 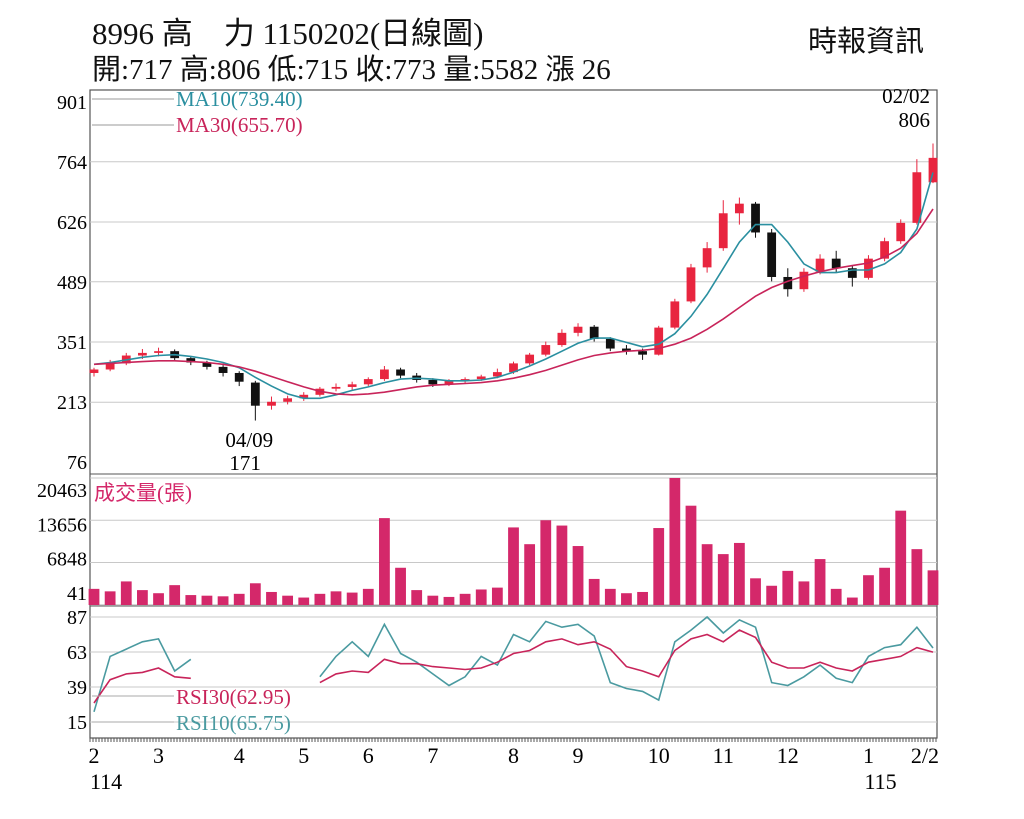 What do you see at coordinates (143, 493) in the screenshot?
I see `volume-label: 成交量(張)` at bounding box center [143, 493].